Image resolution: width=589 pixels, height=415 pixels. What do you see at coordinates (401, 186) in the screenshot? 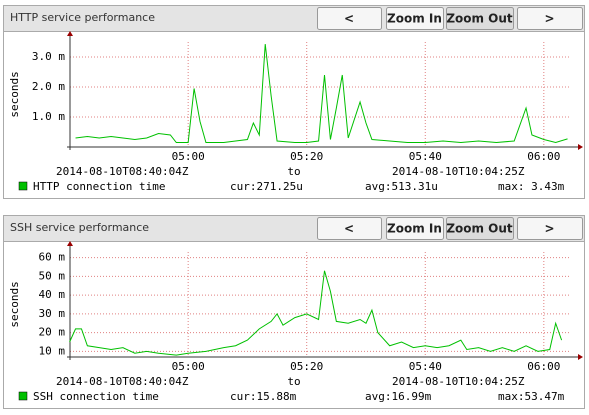
I see `legend-stat: avg:513.31u` at bounding box center [401, 186].